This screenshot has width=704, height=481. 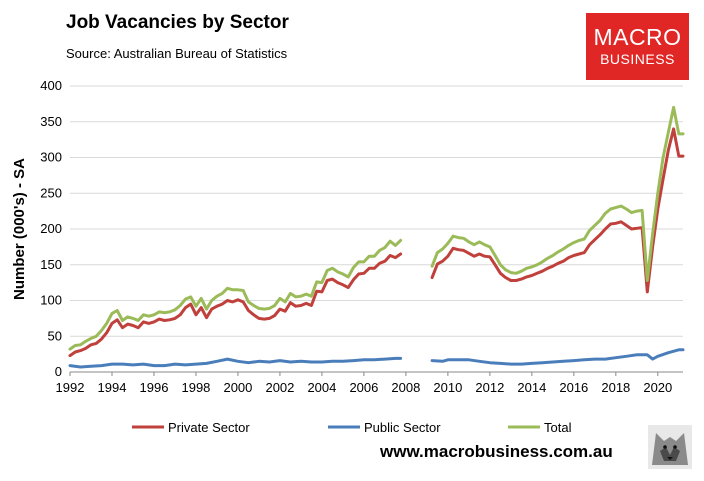 I want to click on legend-label-public-sector: Public Sector, so click(x=402, y=427).